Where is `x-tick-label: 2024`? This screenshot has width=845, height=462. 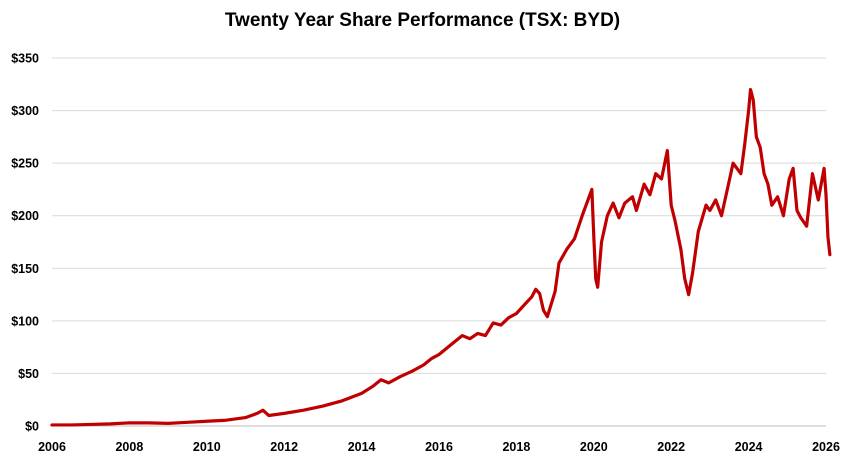 x-tick-label: 2024 is located at coordinates (749, 447).